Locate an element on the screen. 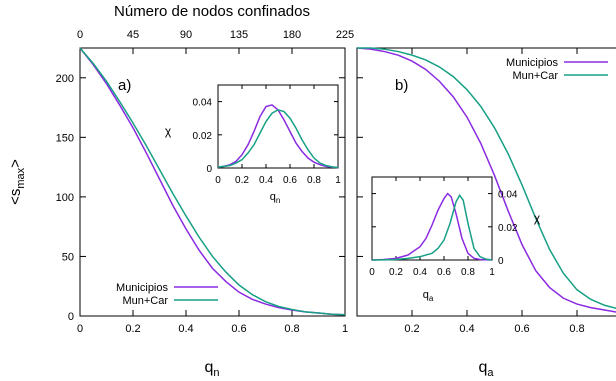  panel-b-inset-series-mun-car is located at coordinates (432, 227).